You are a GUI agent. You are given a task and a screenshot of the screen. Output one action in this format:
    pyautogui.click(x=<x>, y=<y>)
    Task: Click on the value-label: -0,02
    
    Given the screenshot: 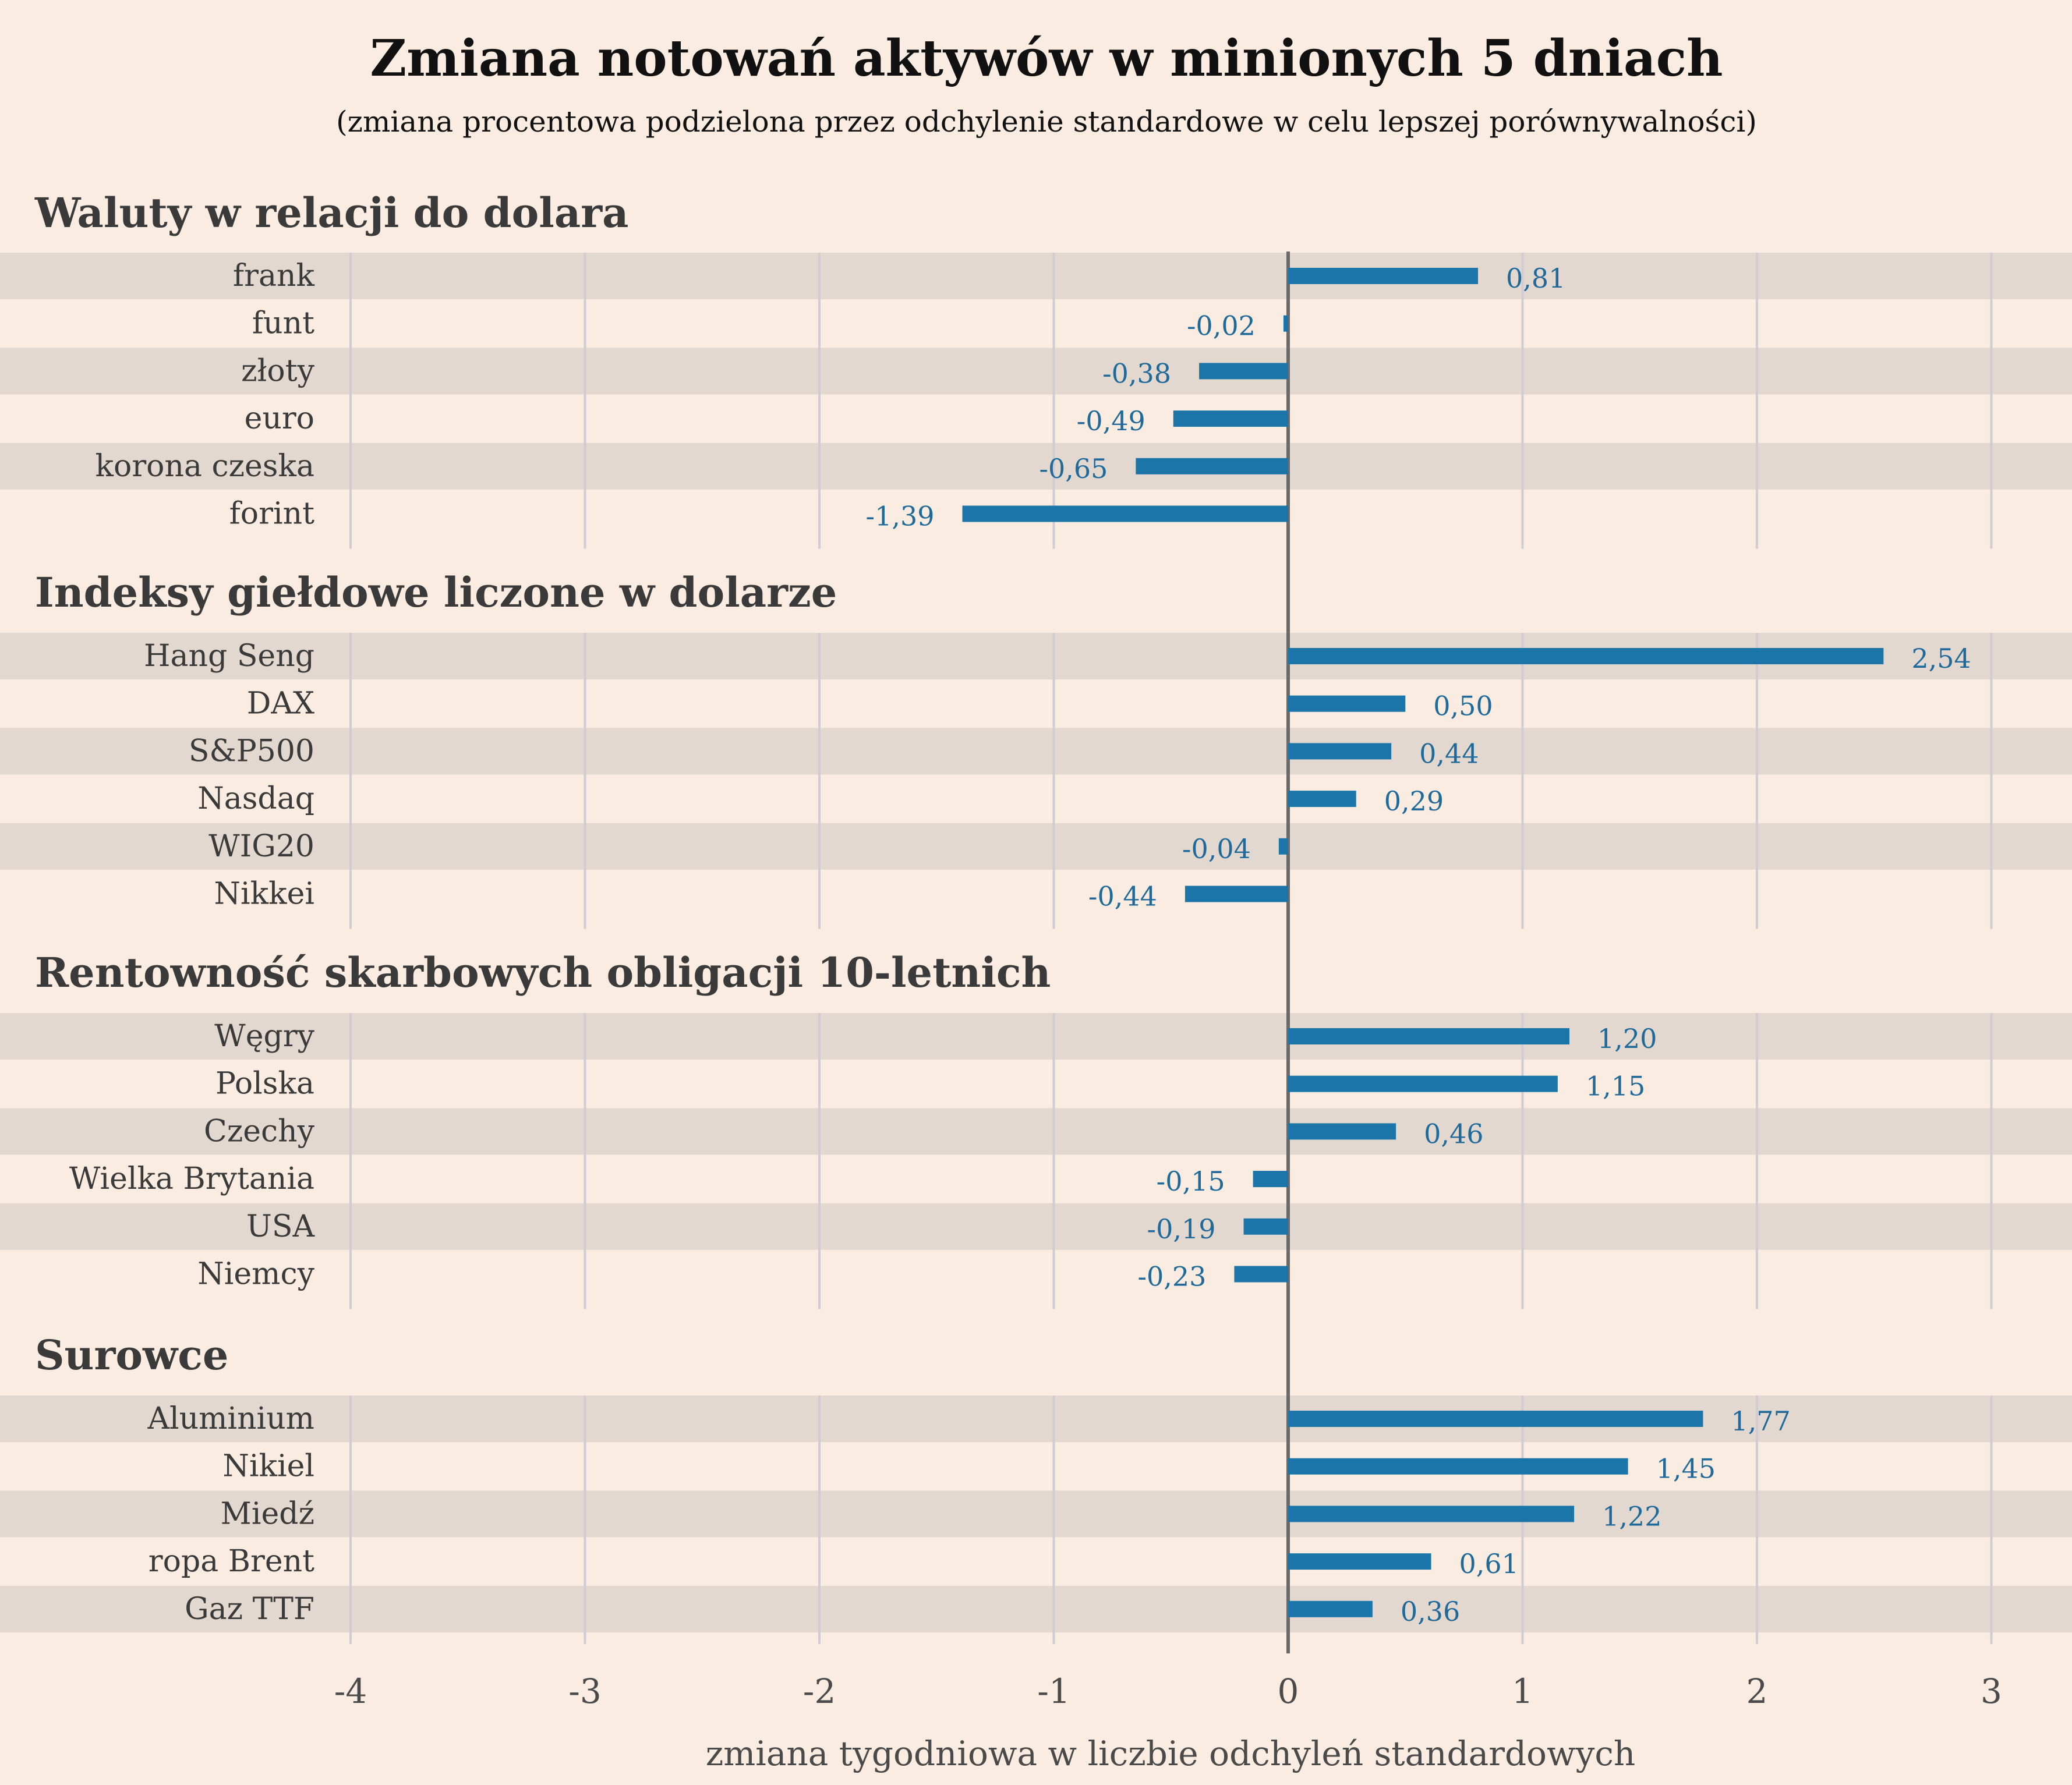 What is the action you would take?
    pyautogui.click(x=1221, y=326)
    